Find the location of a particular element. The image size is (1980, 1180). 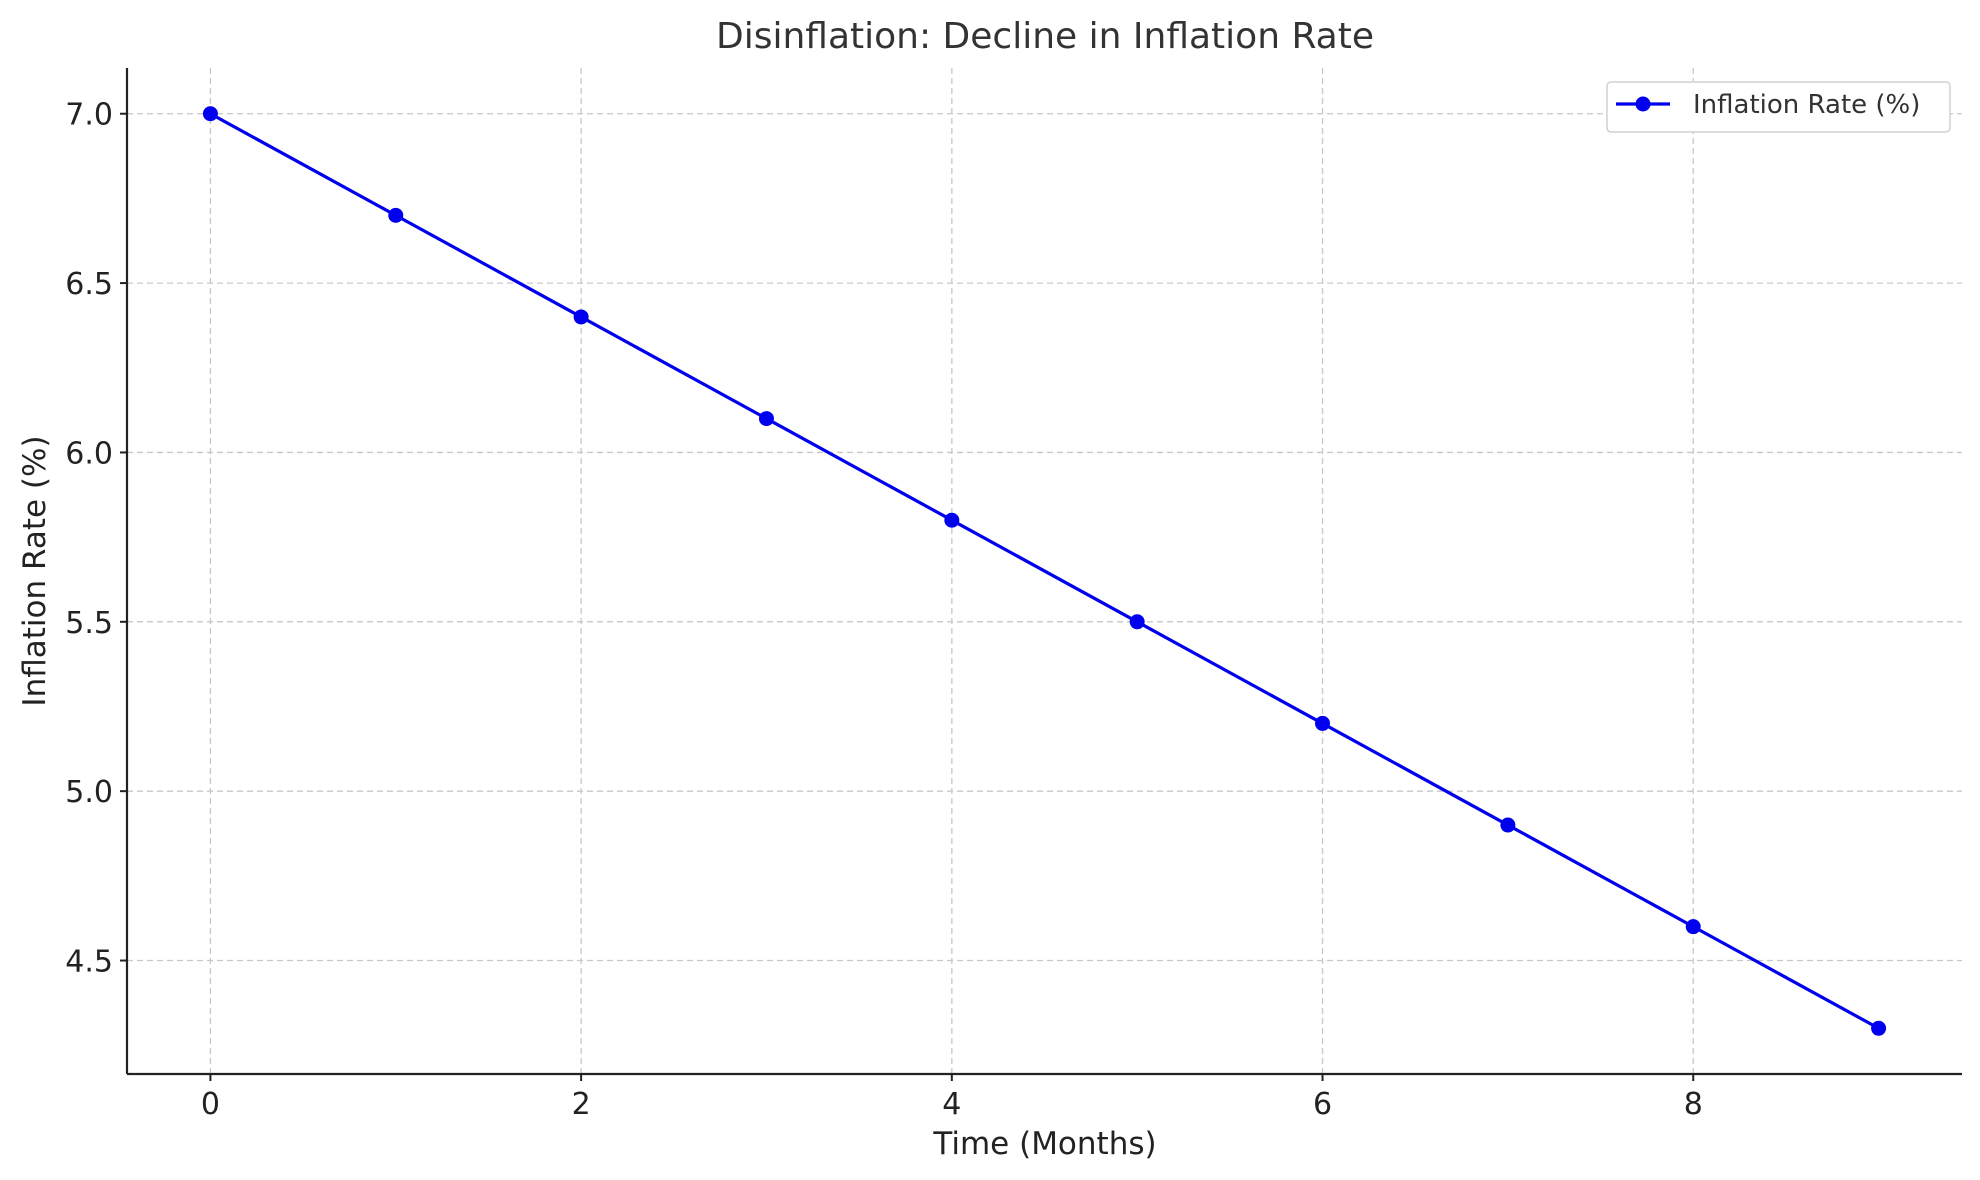

chart-title: Disinflation: Decline in Inflation Rate is located at coordinates (1045, 36).